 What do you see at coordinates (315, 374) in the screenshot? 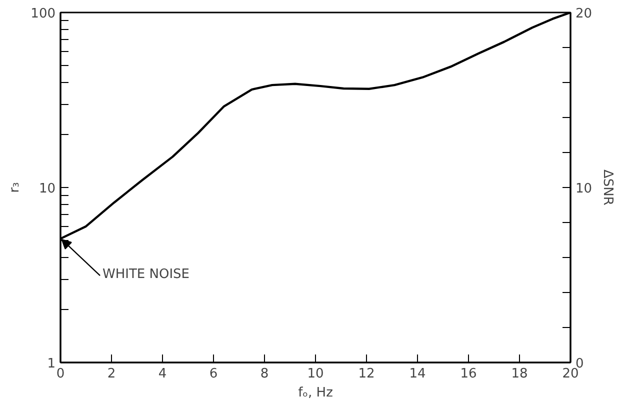
I see `x-tick-label: 10` at bounding box center [315, 374].